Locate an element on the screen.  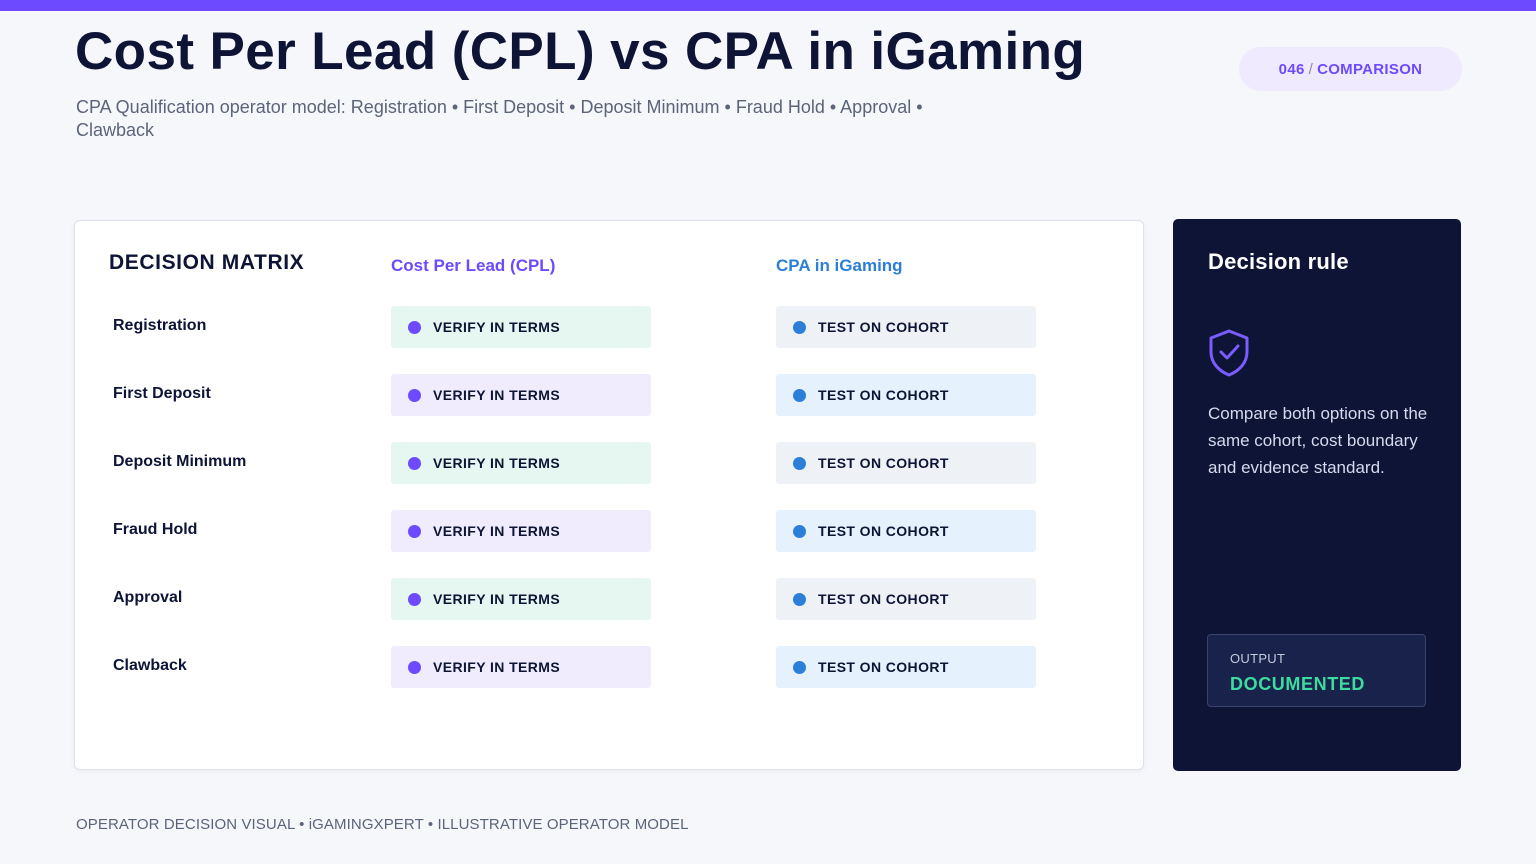
column-header-cpa: CPA in iGaming is located at coordinates (839, 265).